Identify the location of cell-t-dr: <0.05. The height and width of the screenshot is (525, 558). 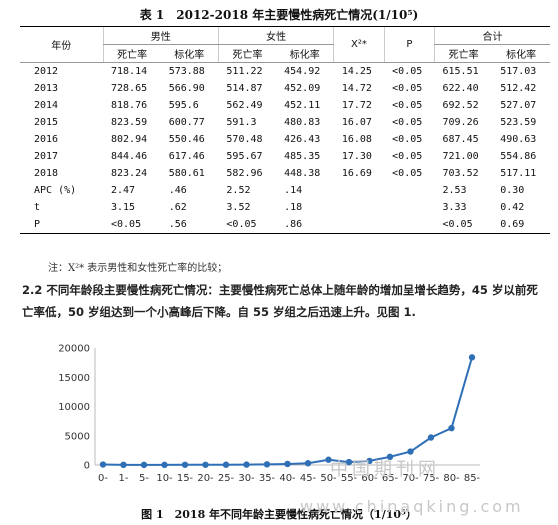
(463, 225).